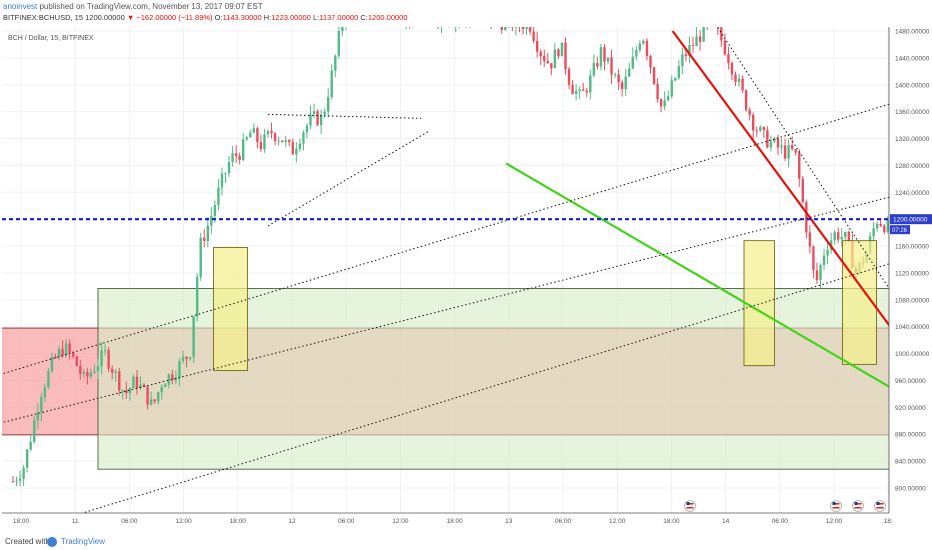  What do you see at coordinates (27, 541) in the screenshot?
I see `created-with-text: Created with` at bounding box center [27, 541].